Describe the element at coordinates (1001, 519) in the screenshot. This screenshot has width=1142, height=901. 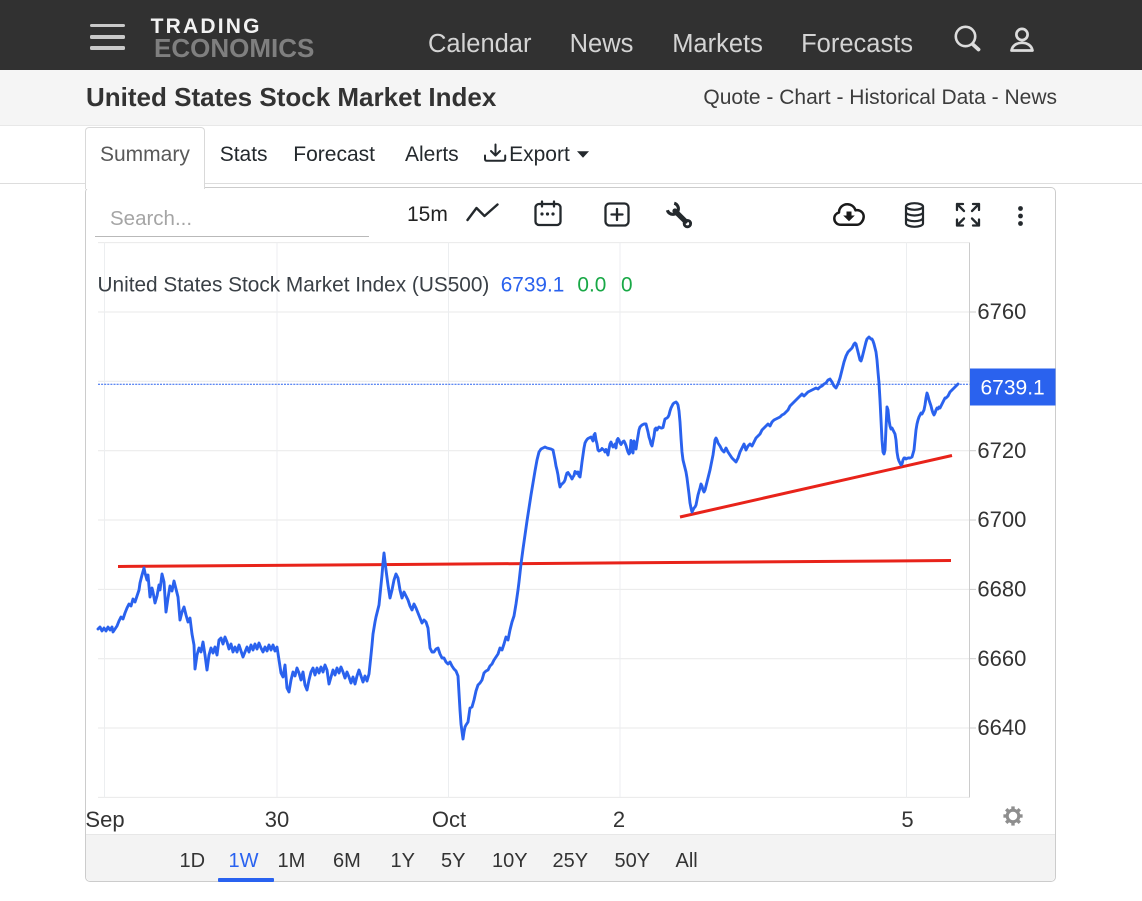
I see `svg-text: 6700` at that location.